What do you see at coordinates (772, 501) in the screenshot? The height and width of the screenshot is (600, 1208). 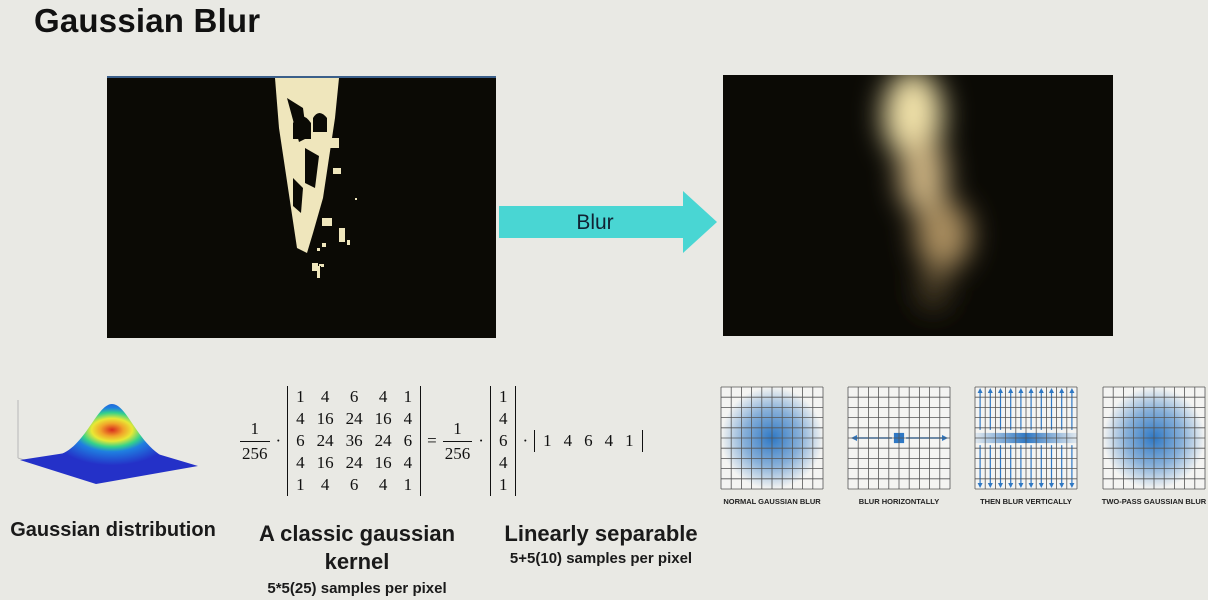 I see `blur-grid-label-1: NORMAL GAUSSIAN BLUR` at bounding box center [772, 501].